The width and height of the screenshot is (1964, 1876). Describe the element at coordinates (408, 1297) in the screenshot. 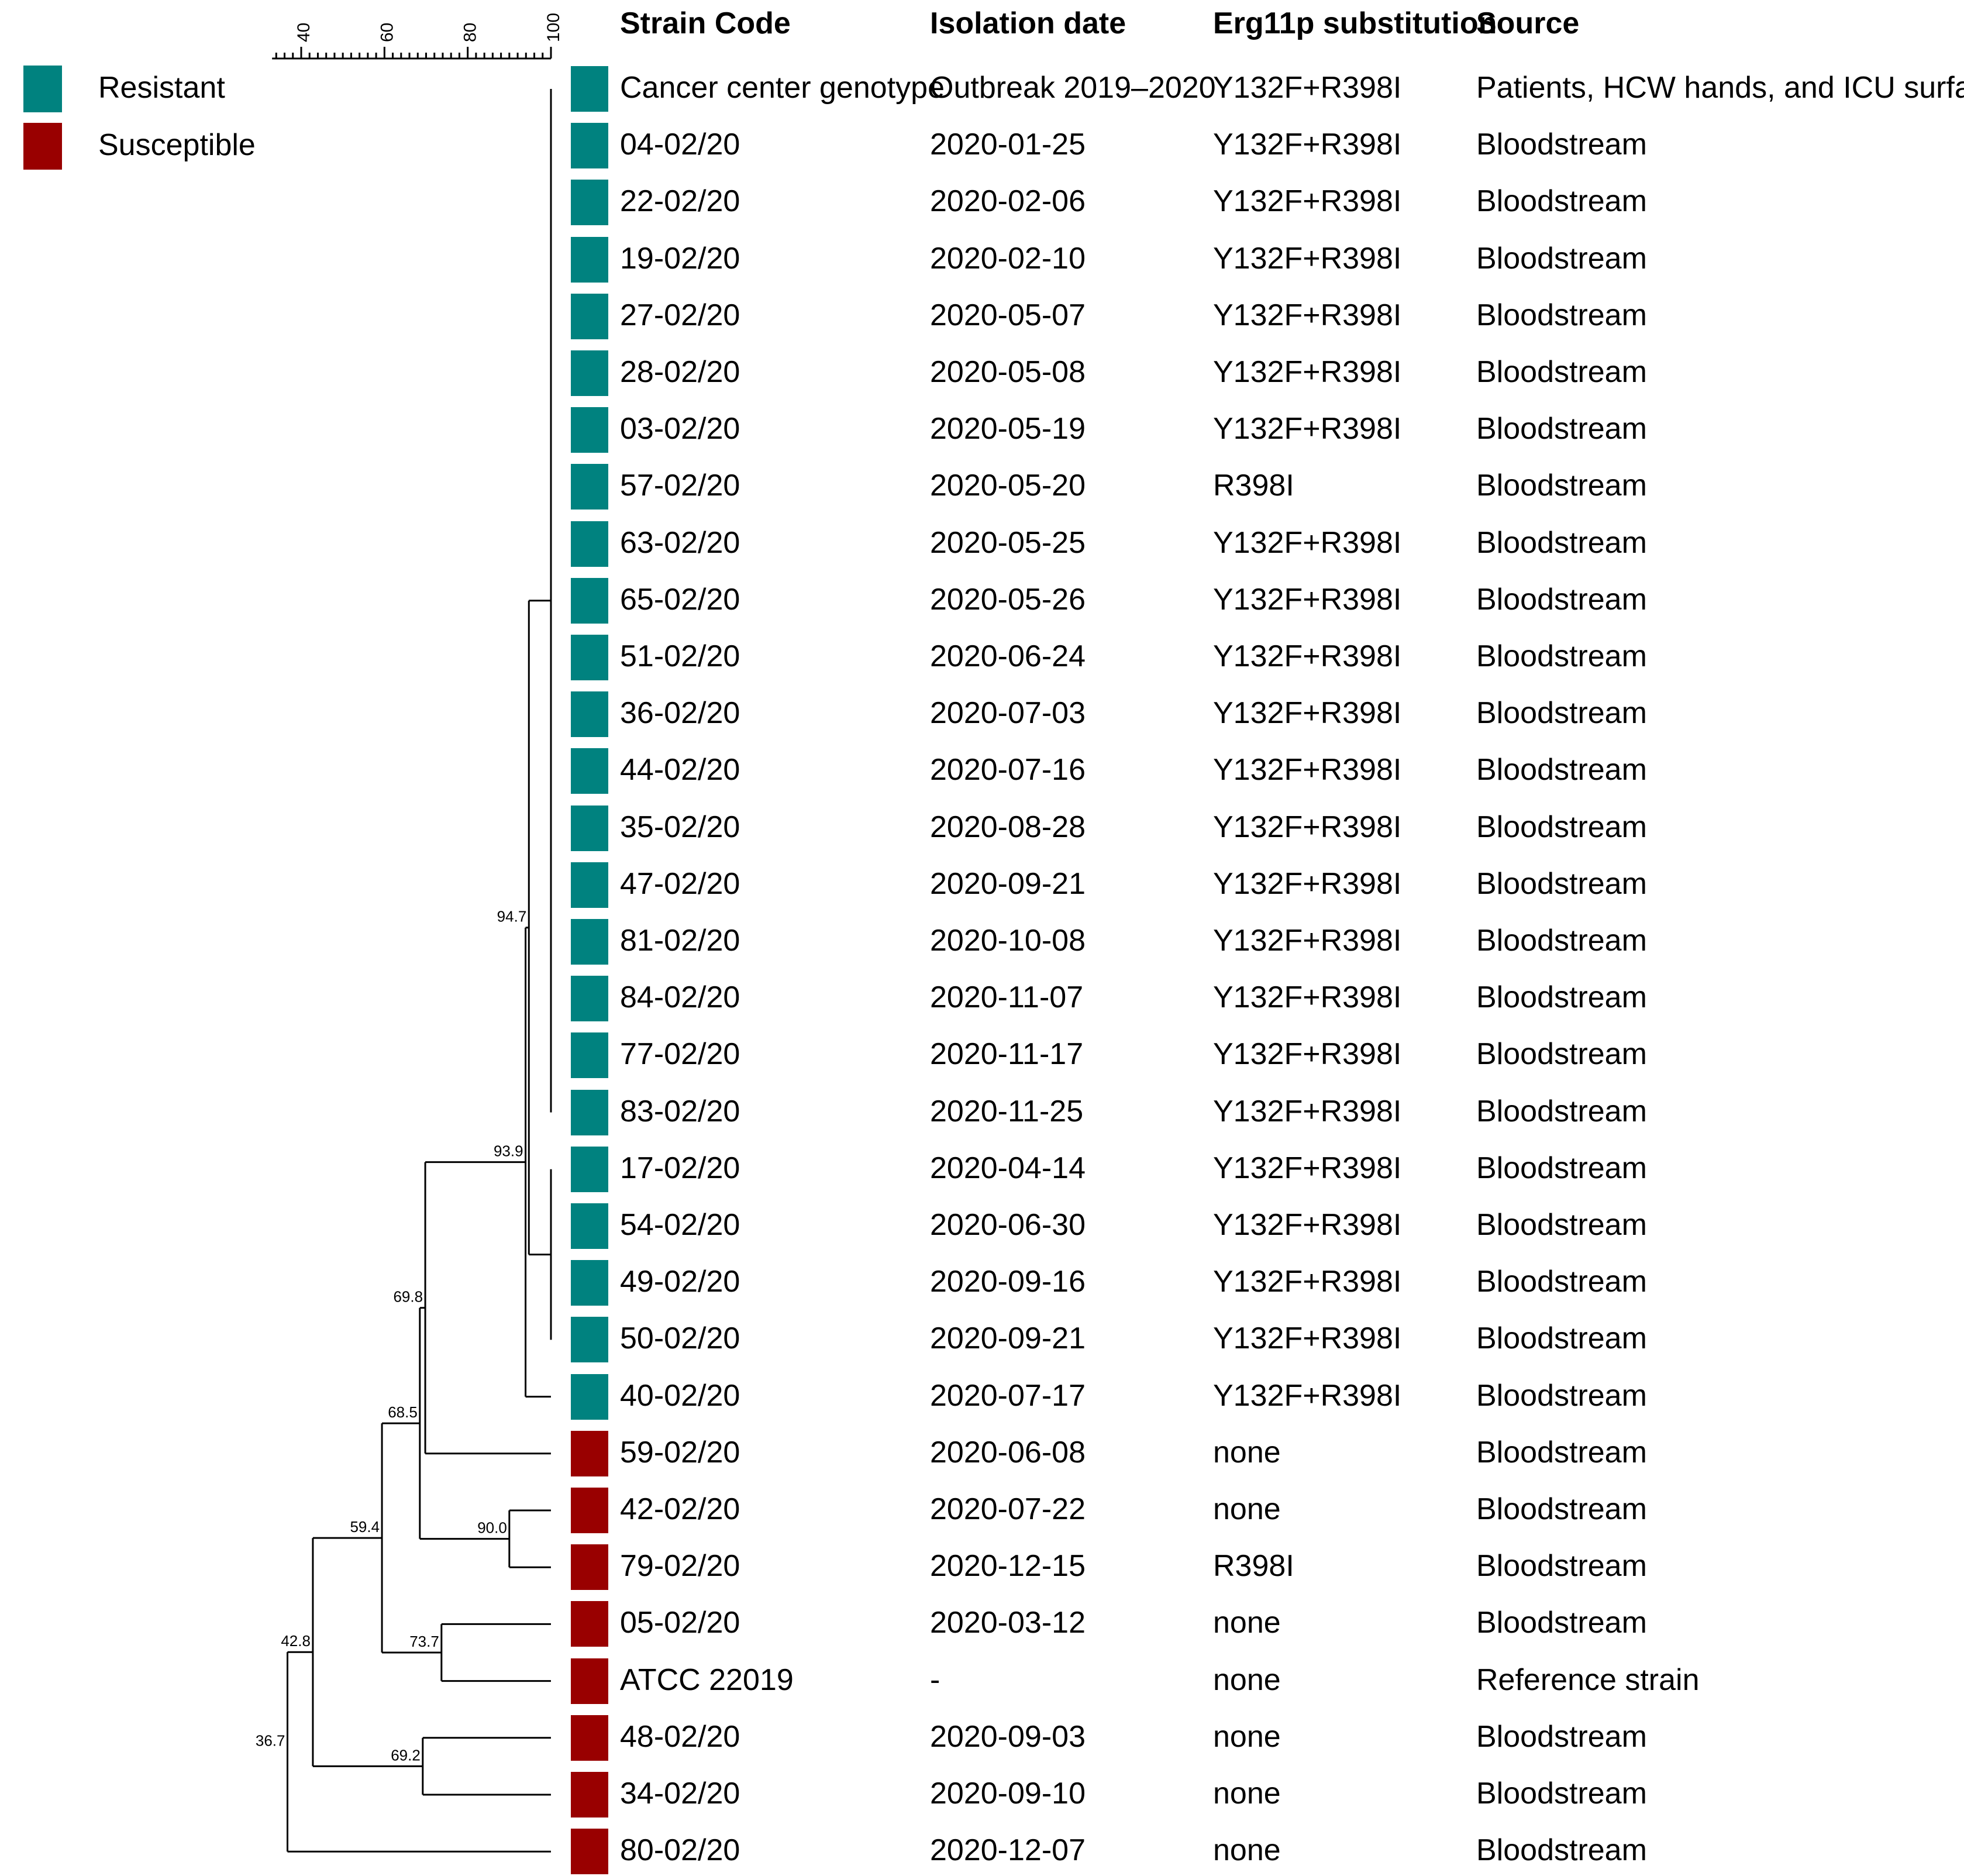

I see `node-similarity-label: 69.8` at that location.